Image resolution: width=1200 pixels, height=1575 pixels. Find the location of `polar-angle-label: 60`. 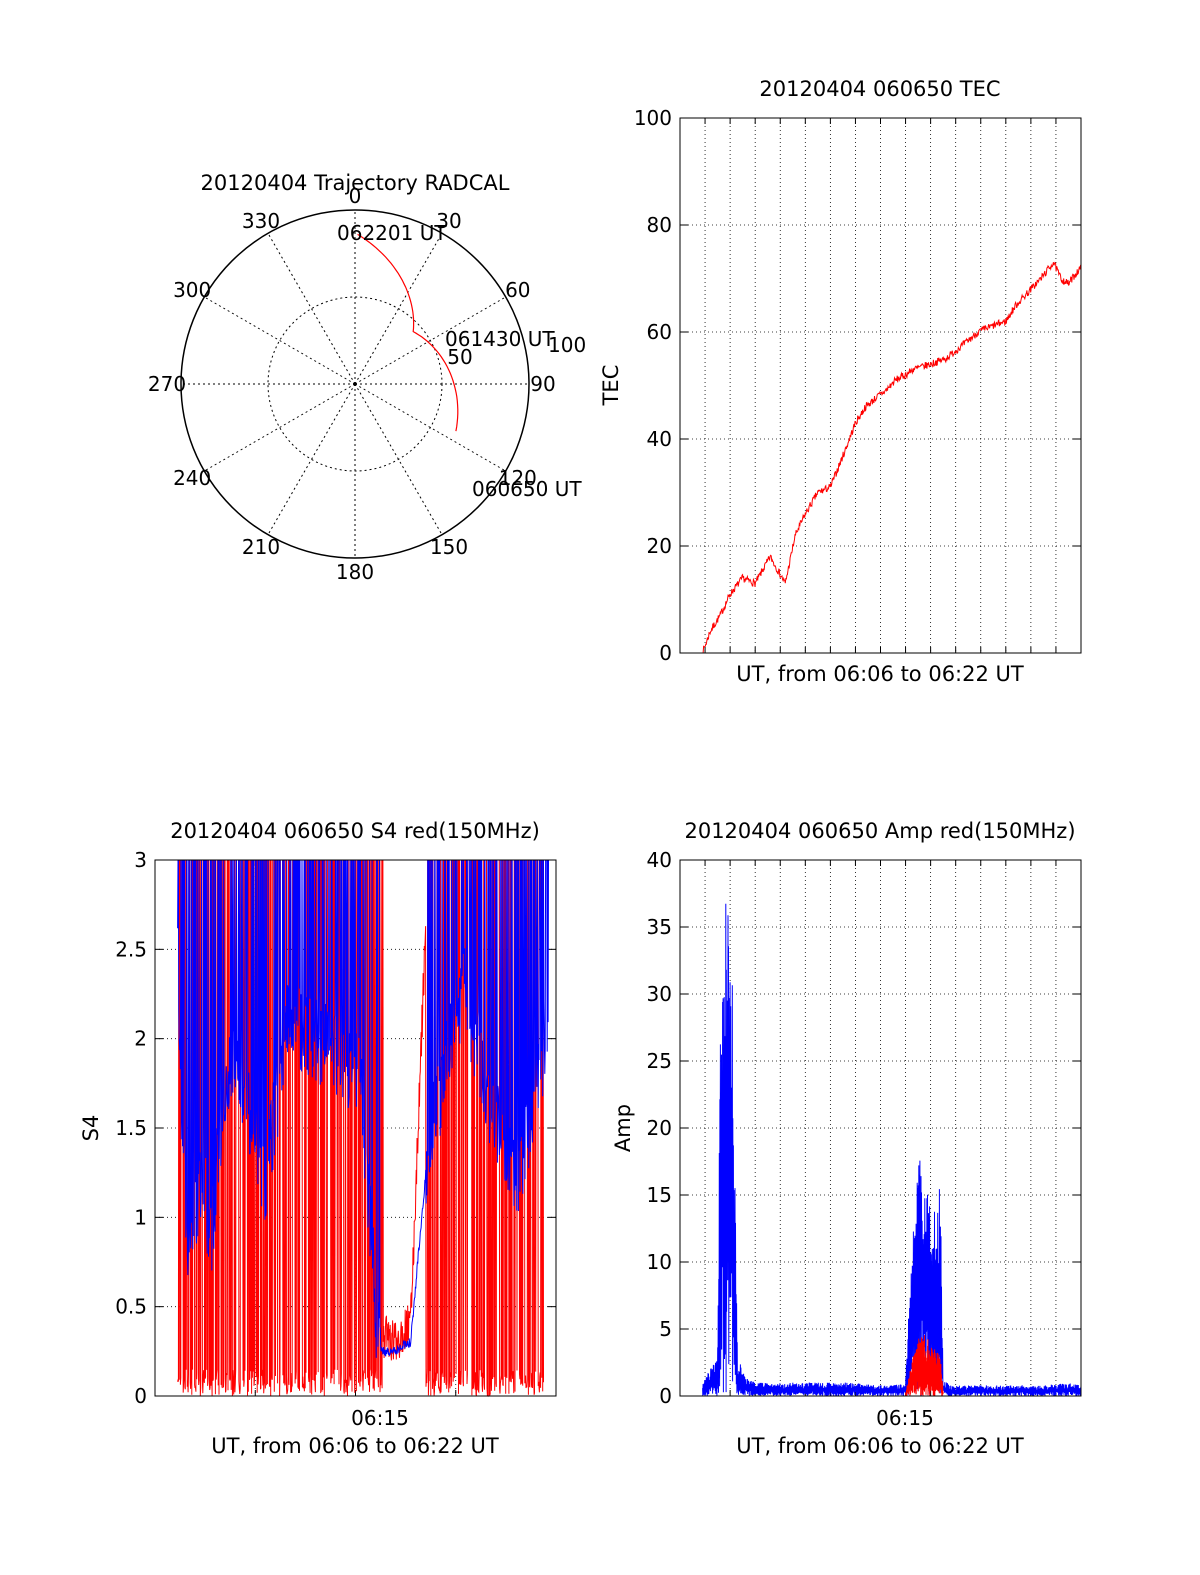

polar-angle-label: 60 is located at coordinates (517, 290).